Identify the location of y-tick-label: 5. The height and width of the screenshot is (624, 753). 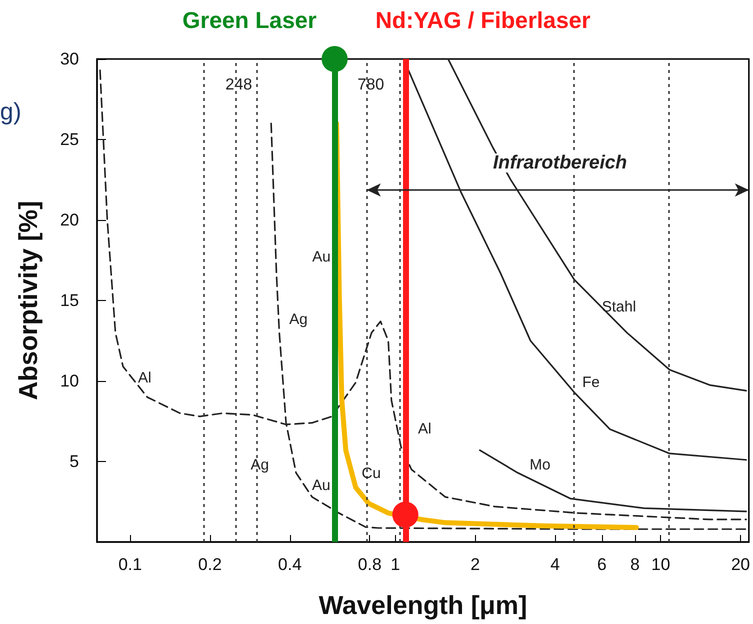
(74, 461).